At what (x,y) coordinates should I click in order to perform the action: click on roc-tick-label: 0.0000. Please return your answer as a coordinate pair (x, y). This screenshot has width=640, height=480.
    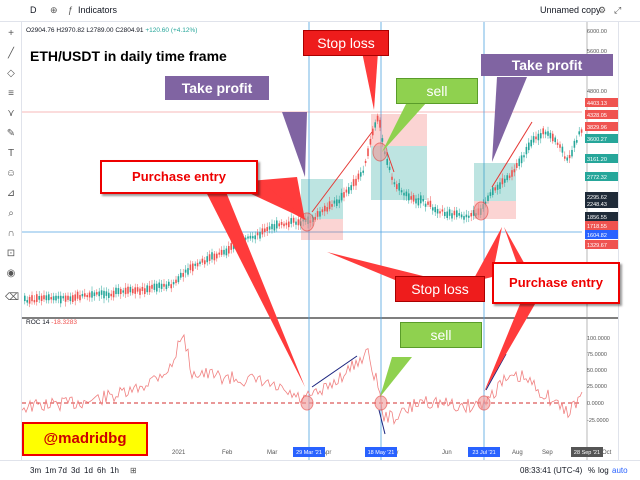
    Looking at the image, I should click on (595, 404).